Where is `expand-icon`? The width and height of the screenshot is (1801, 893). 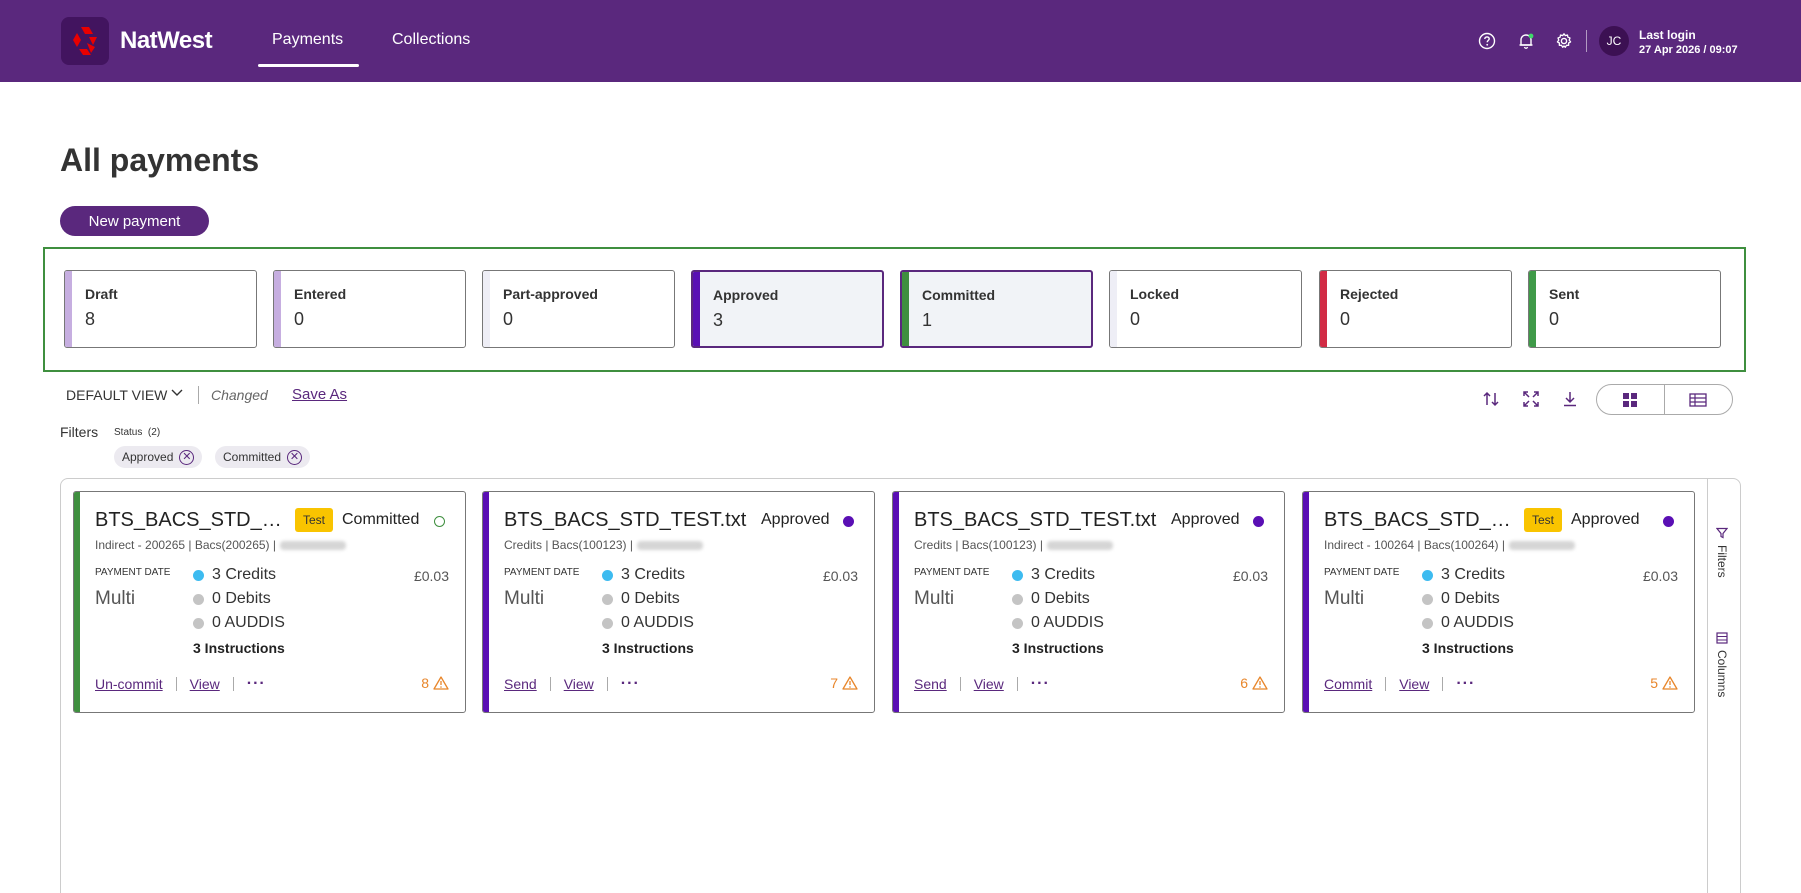 expand-icon is located at coordinates (1531, 399).